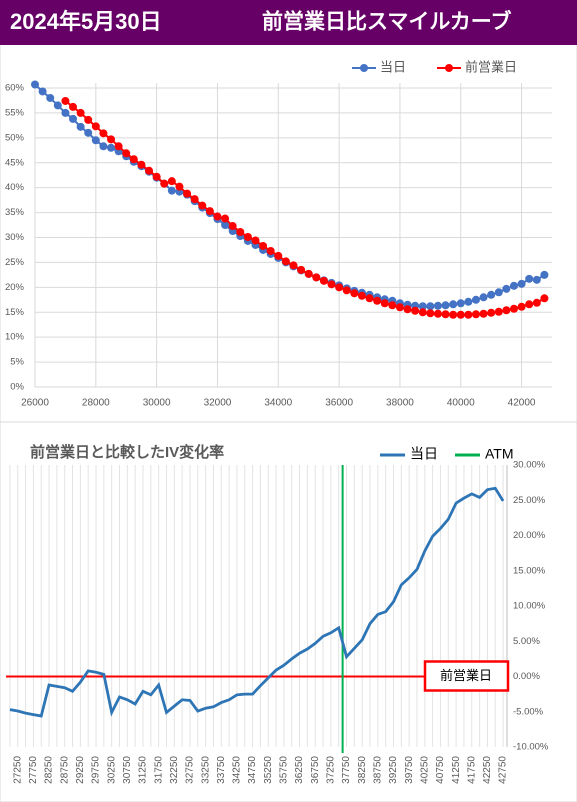  Describe the element at coordinates (409, 770) in the screenshot. I see `x-tick-label: 39750` at that location.